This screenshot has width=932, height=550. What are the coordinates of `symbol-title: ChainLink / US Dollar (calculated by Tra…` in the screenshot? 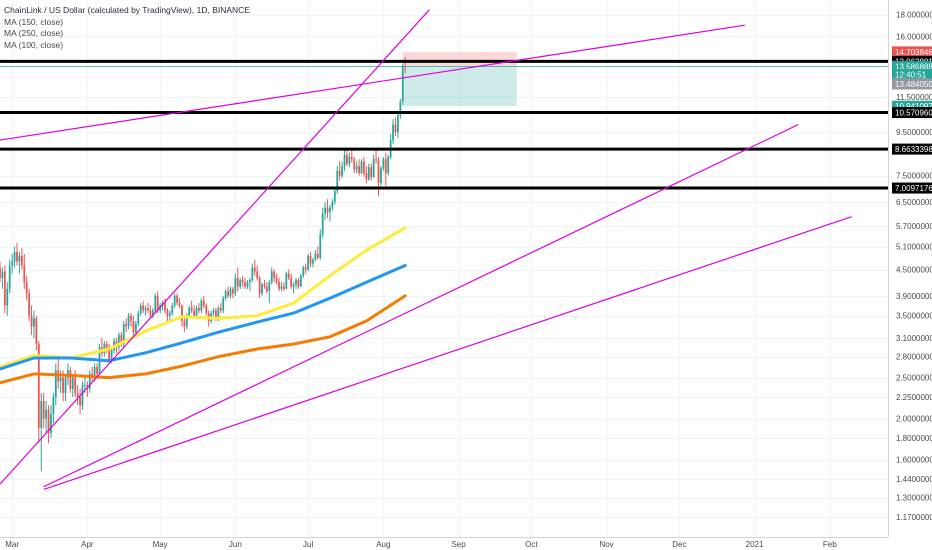 It's located at (127, 10).